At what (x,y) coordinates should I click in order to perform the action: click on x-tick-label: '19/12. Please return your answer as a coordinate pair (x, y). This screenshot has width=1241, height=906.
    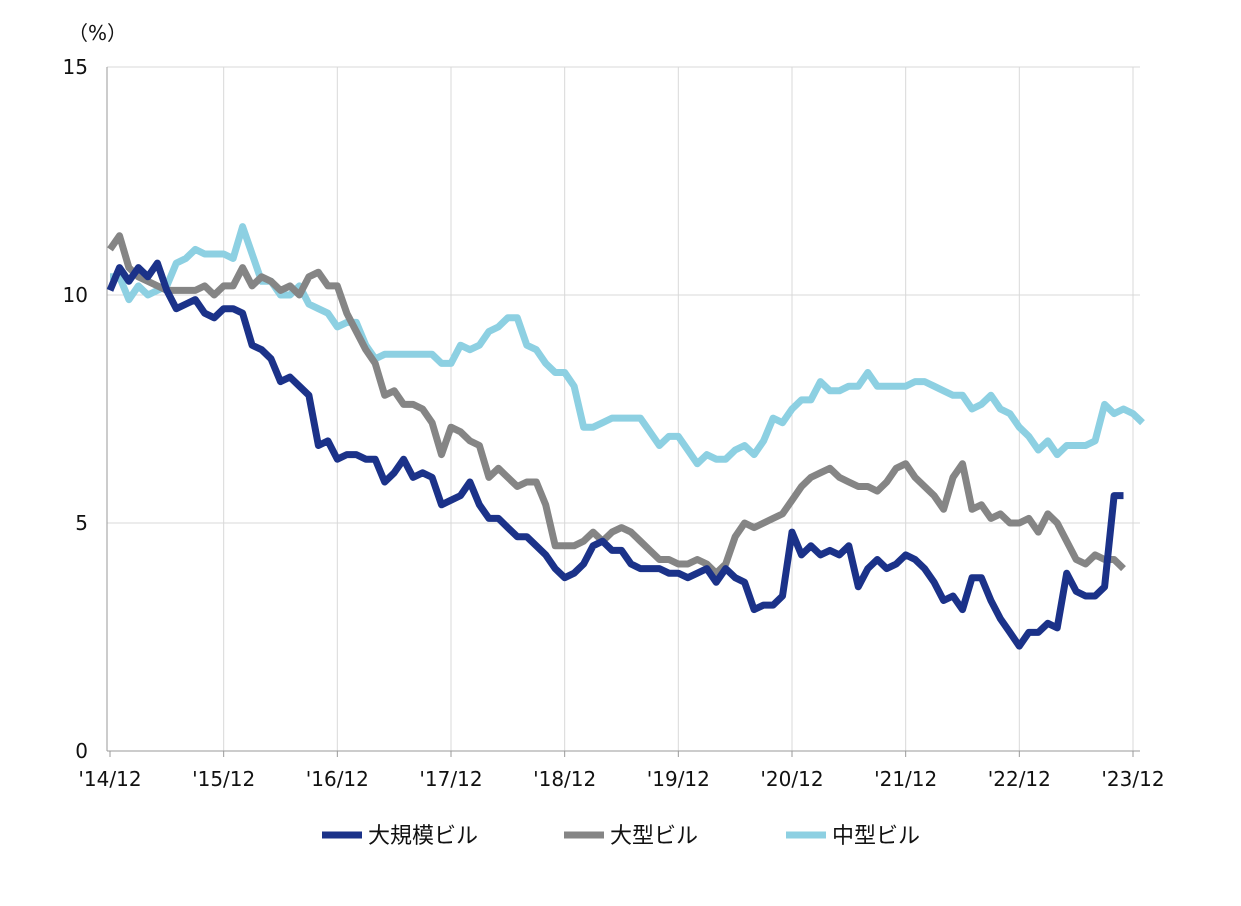
    Looking at the image, I should click on (678, 779).